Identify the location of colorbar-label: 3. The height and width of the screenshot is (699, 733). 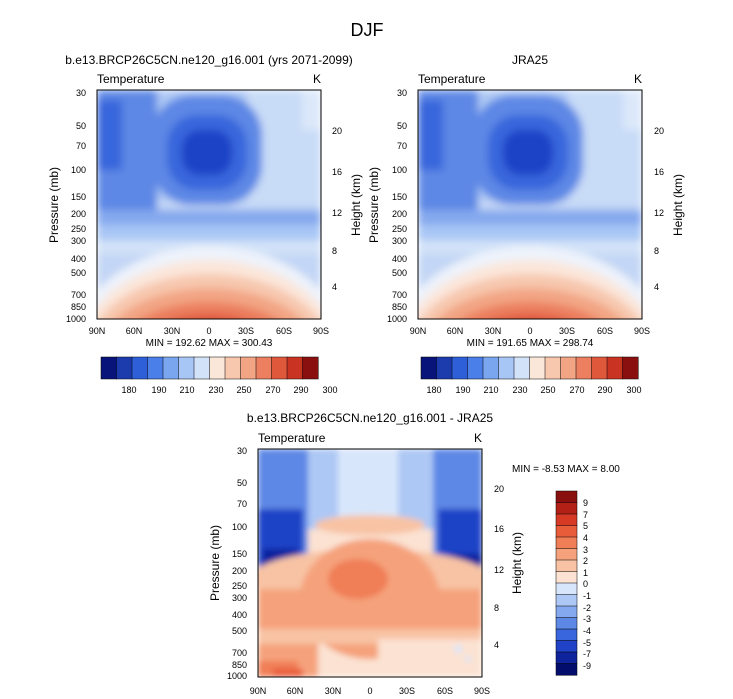
(585, 550).